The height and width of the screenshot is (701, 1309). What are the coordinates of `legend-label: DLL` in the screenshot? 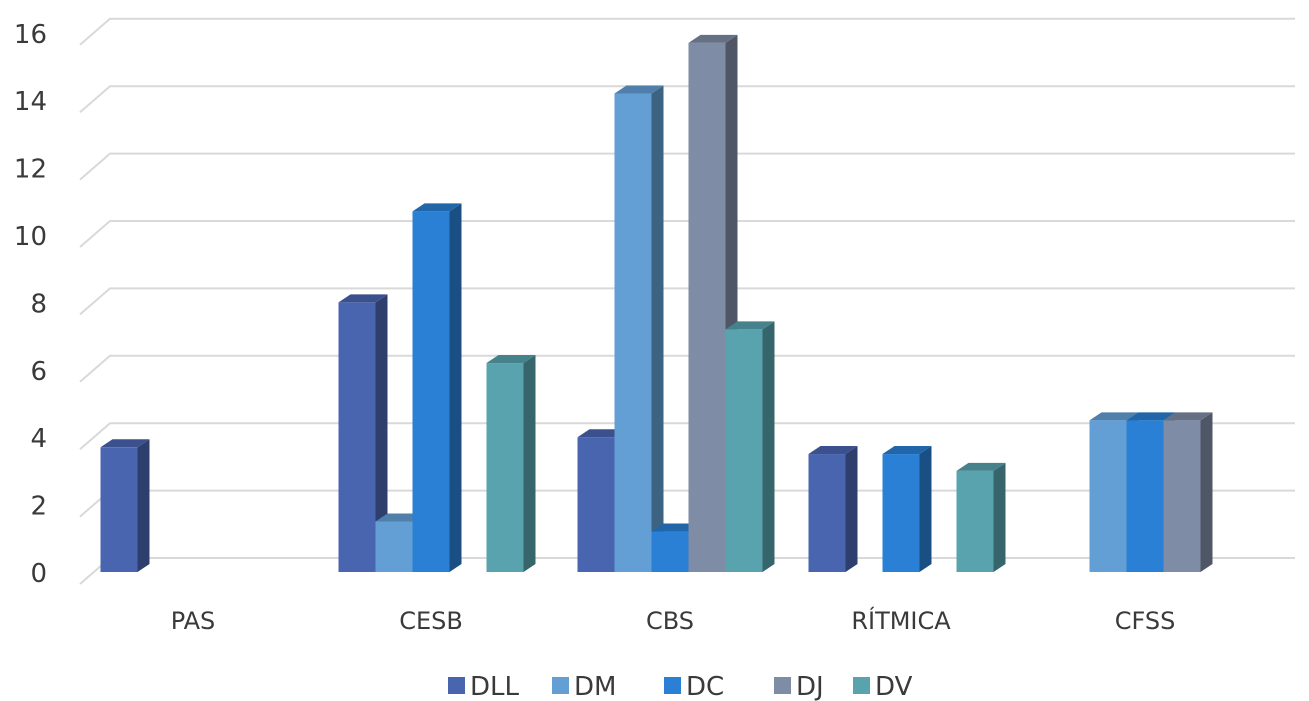 It's located at (495, 686).